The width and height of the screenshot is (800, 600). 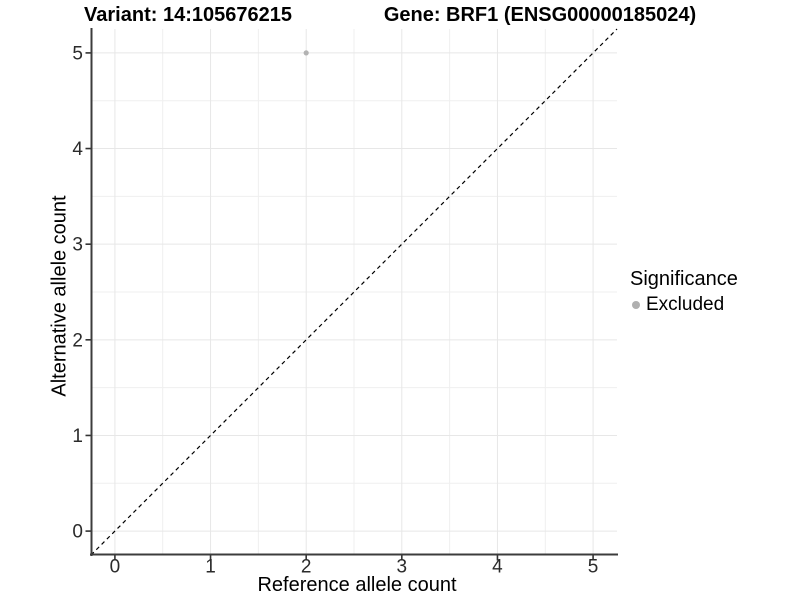 What do you see at coordinates (59, 296) in the screenshot?
I see `y-axis-title: Alternative allele count` at bounding box center [59, 296].